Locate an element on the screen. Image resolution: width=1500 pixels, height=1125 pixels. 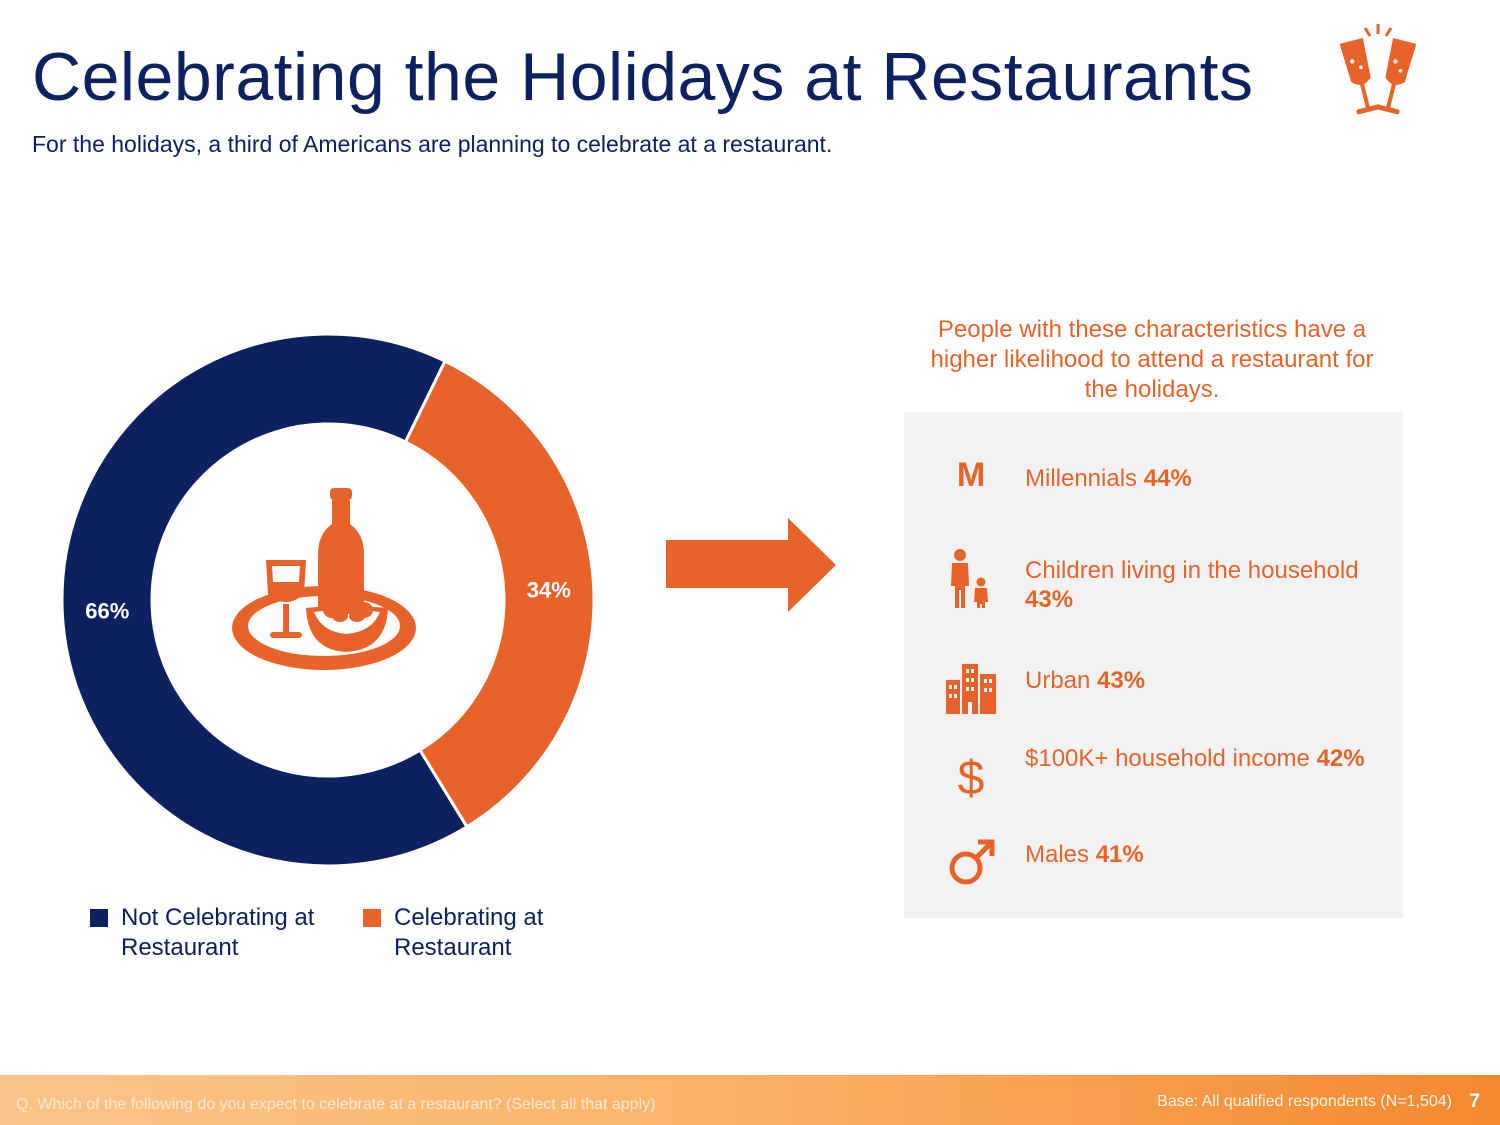
characteristic-label: Children living in the household is located at coordinates (1192, 570).